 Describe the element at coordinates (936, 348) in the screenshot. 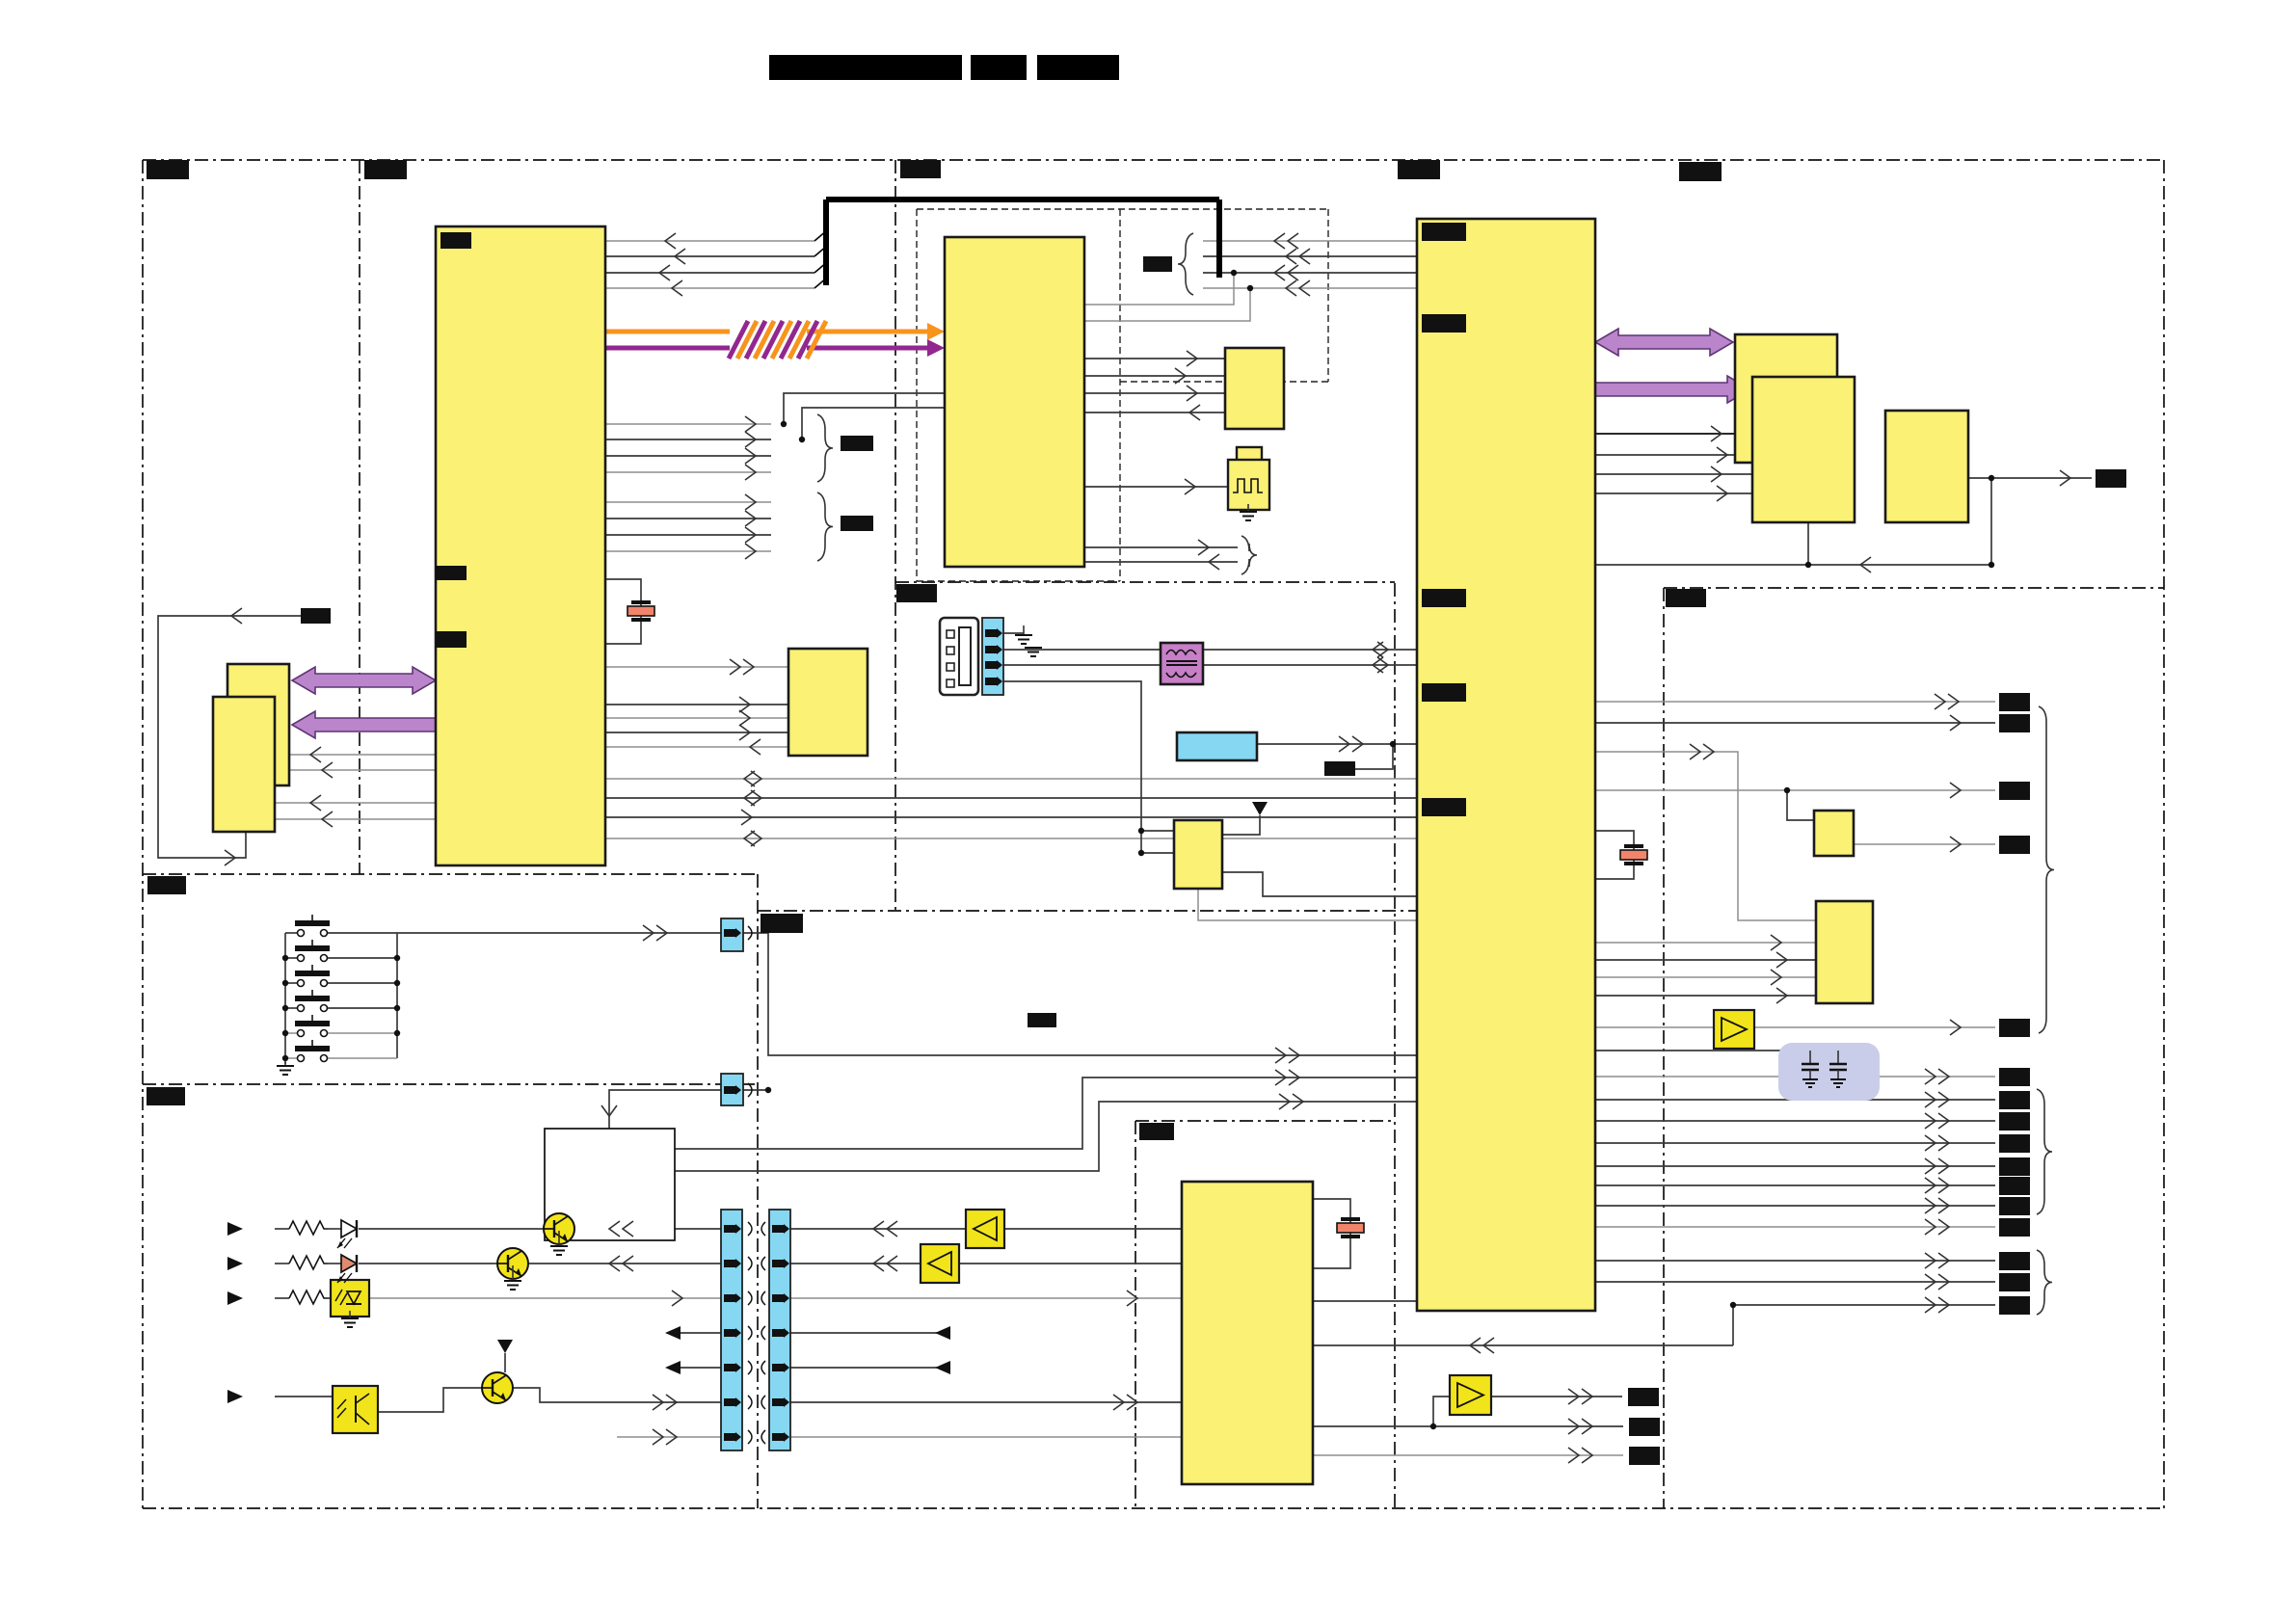

I see `bus-arrowhead` at that location.